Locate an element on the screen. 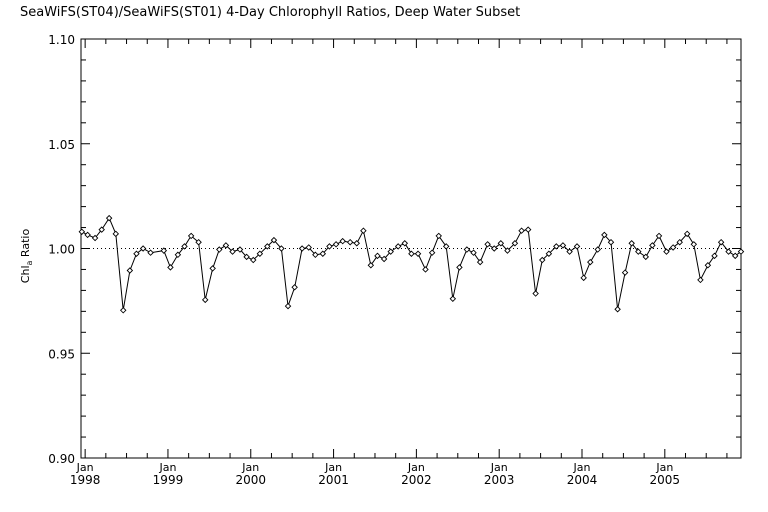 The width and height of the screenshot is (768, 512). y-axis-label: Chla Ratio is located at coordinates (26, 256).